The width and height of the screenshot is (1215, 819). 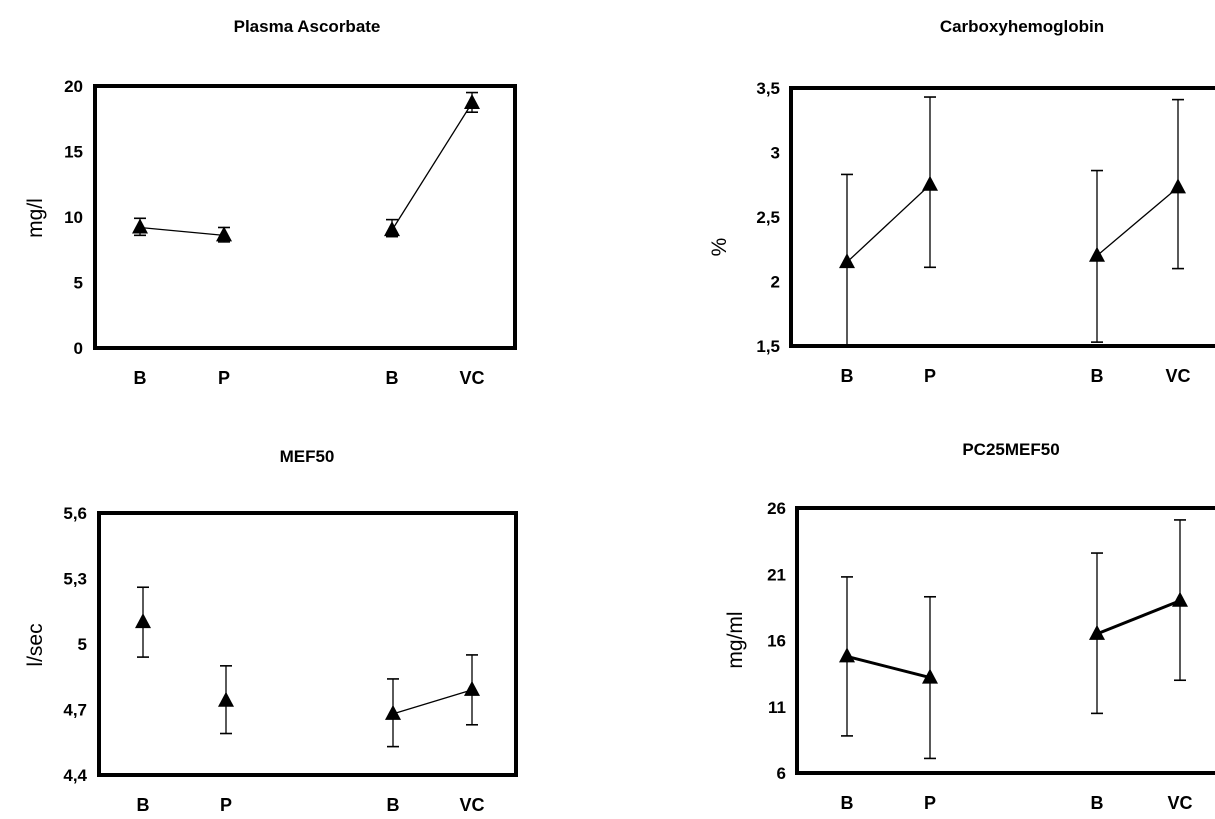 I want to click on y-tick-labels: 0 5 10 15 20, so click(x=73, y=217).